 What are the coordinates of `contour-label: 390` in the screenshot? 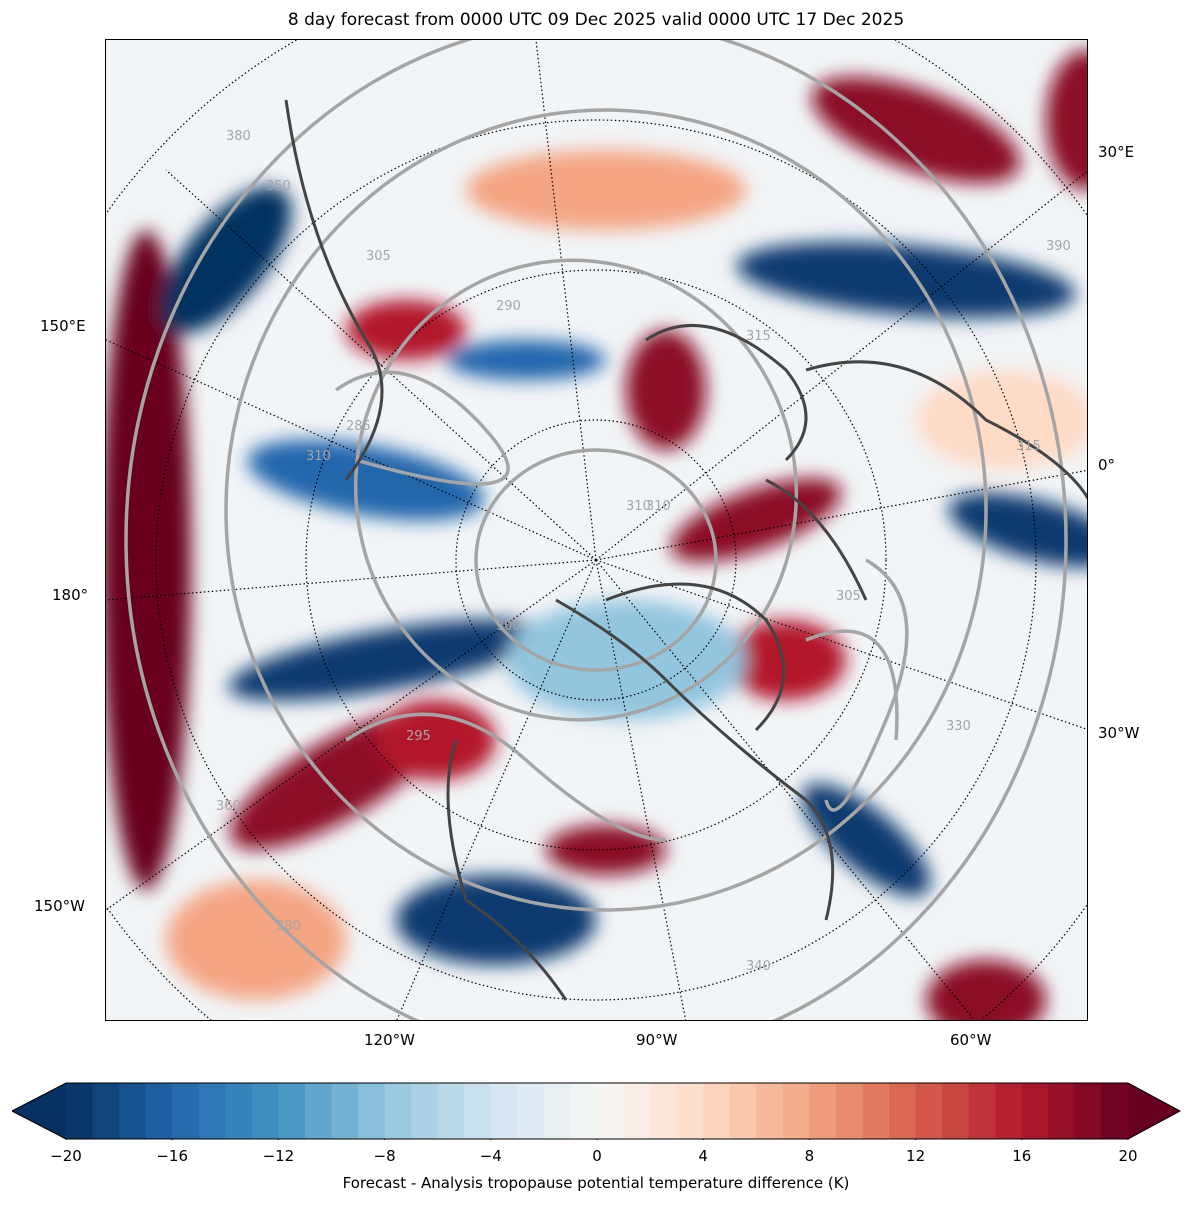 It's located at (1058, 246).